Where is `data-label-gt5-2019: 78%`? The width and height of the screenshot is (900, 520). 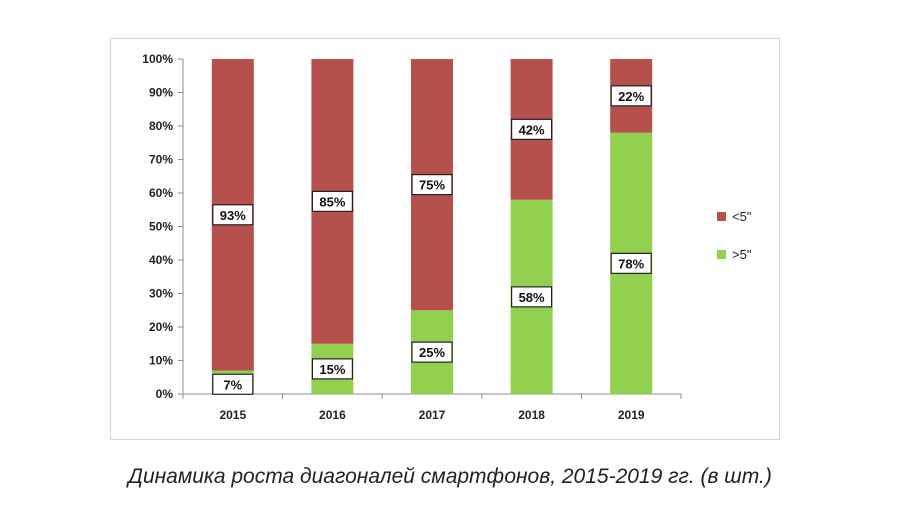 data-label-gt5-2019: 78% is located at coordinates (631, 263).